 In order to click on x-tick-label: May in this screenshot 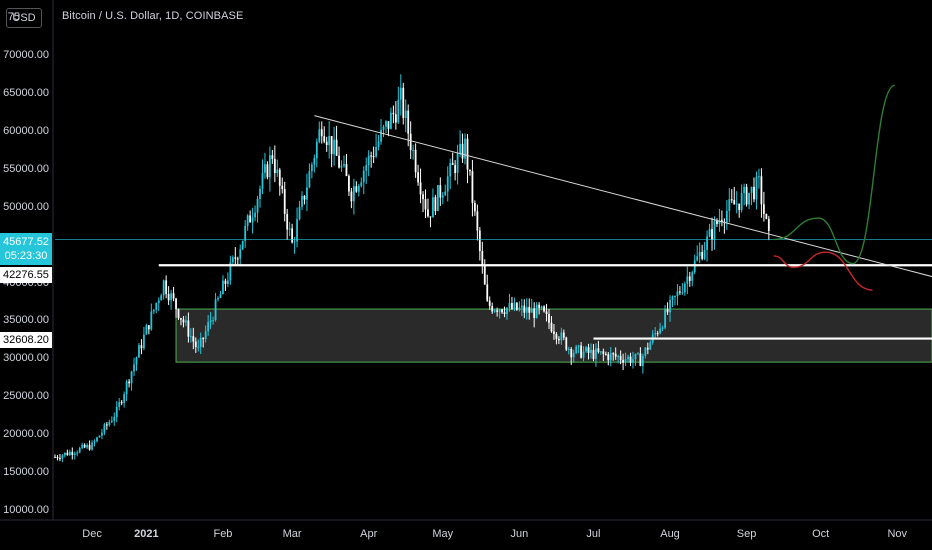, I will do `click(443, 534)`.